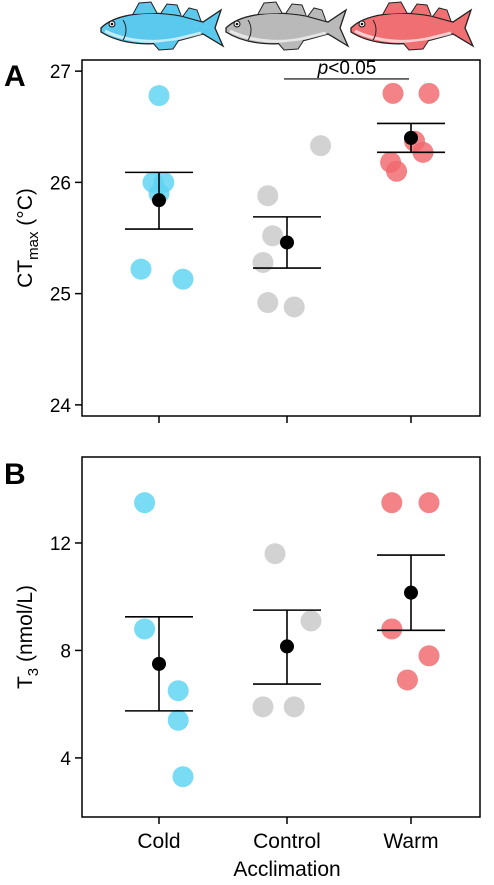 Image resolution: width=494 pixels, height=885 pixels. I want to click on x-axis-category-labels: Cold Control Warm, so click(287, 841).